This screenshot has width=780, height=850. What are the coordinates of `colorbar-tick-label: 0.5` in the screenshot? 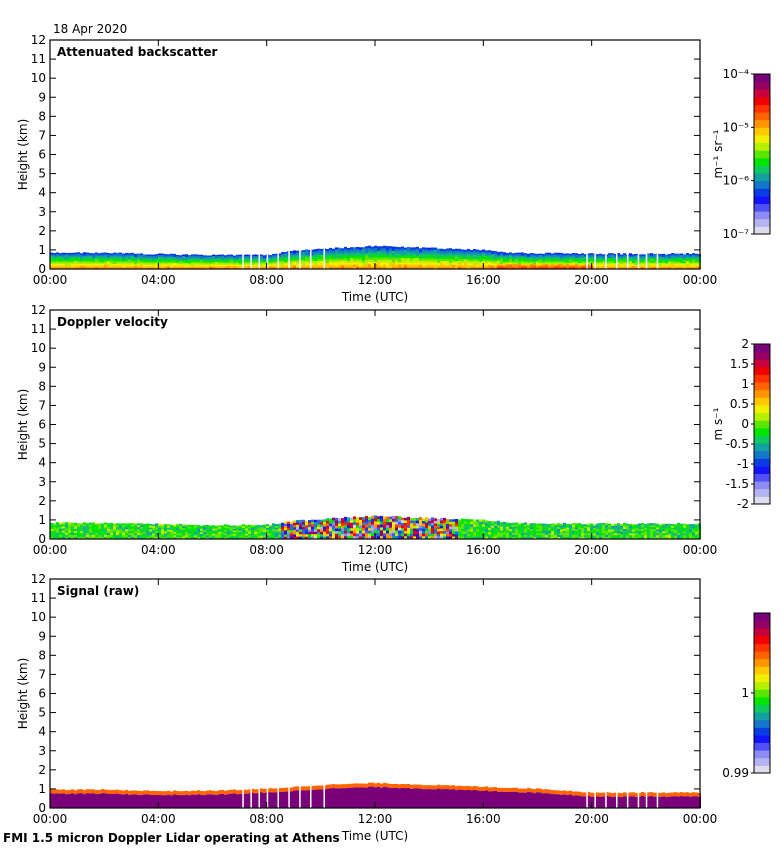 It's located at (739, 404).